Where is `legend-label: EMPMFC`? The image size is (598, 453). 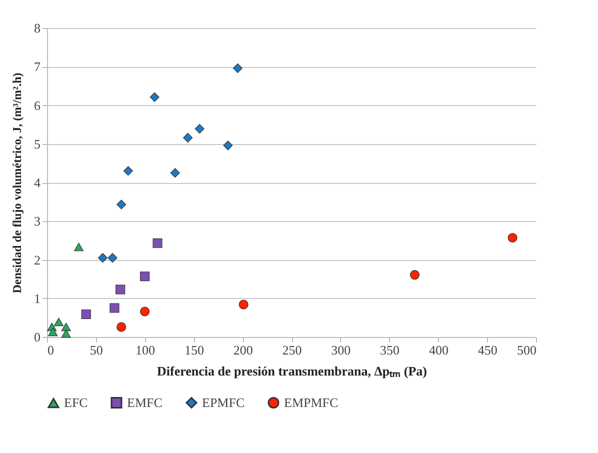 legend-label: EMPMFC is located at coordinates (311, 402).